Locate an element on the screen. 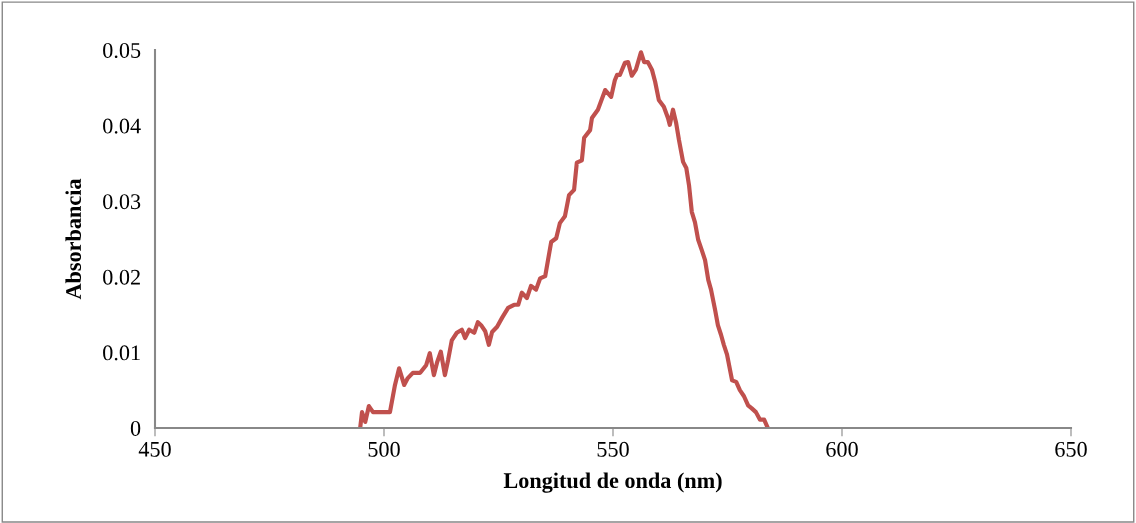 The height and width of the screenshot is (523, 1136). x-tick-label: 600 is located at coordinates (842, 449).